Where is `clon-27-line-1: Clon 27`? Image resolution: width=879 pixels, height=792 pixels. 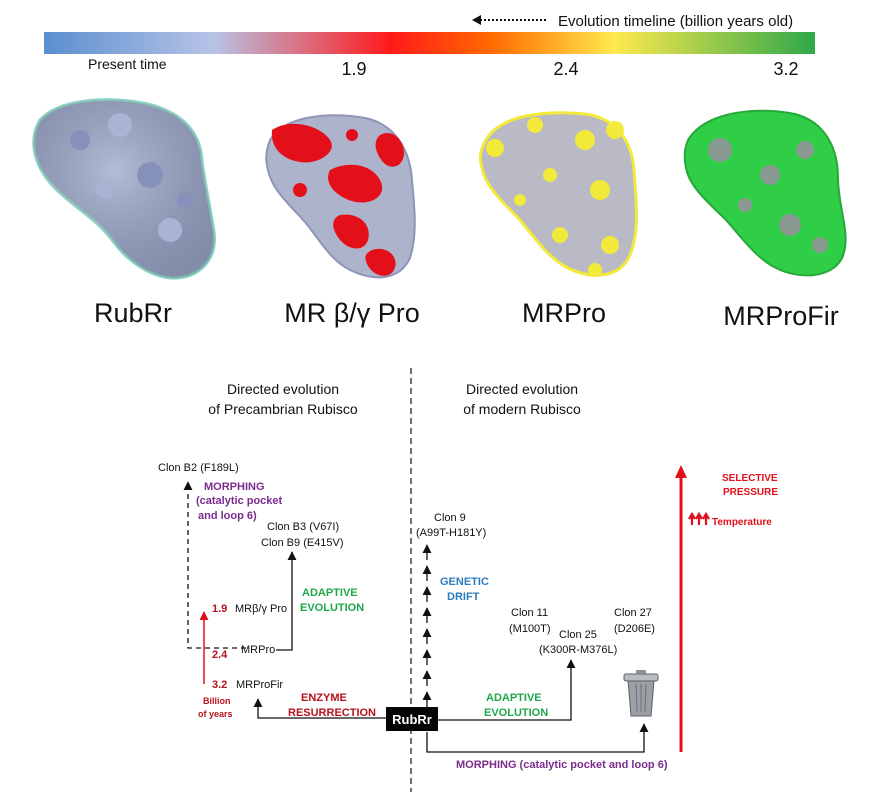
clon-27-line-1: Clon 27 is located at coordinates (633, 613).